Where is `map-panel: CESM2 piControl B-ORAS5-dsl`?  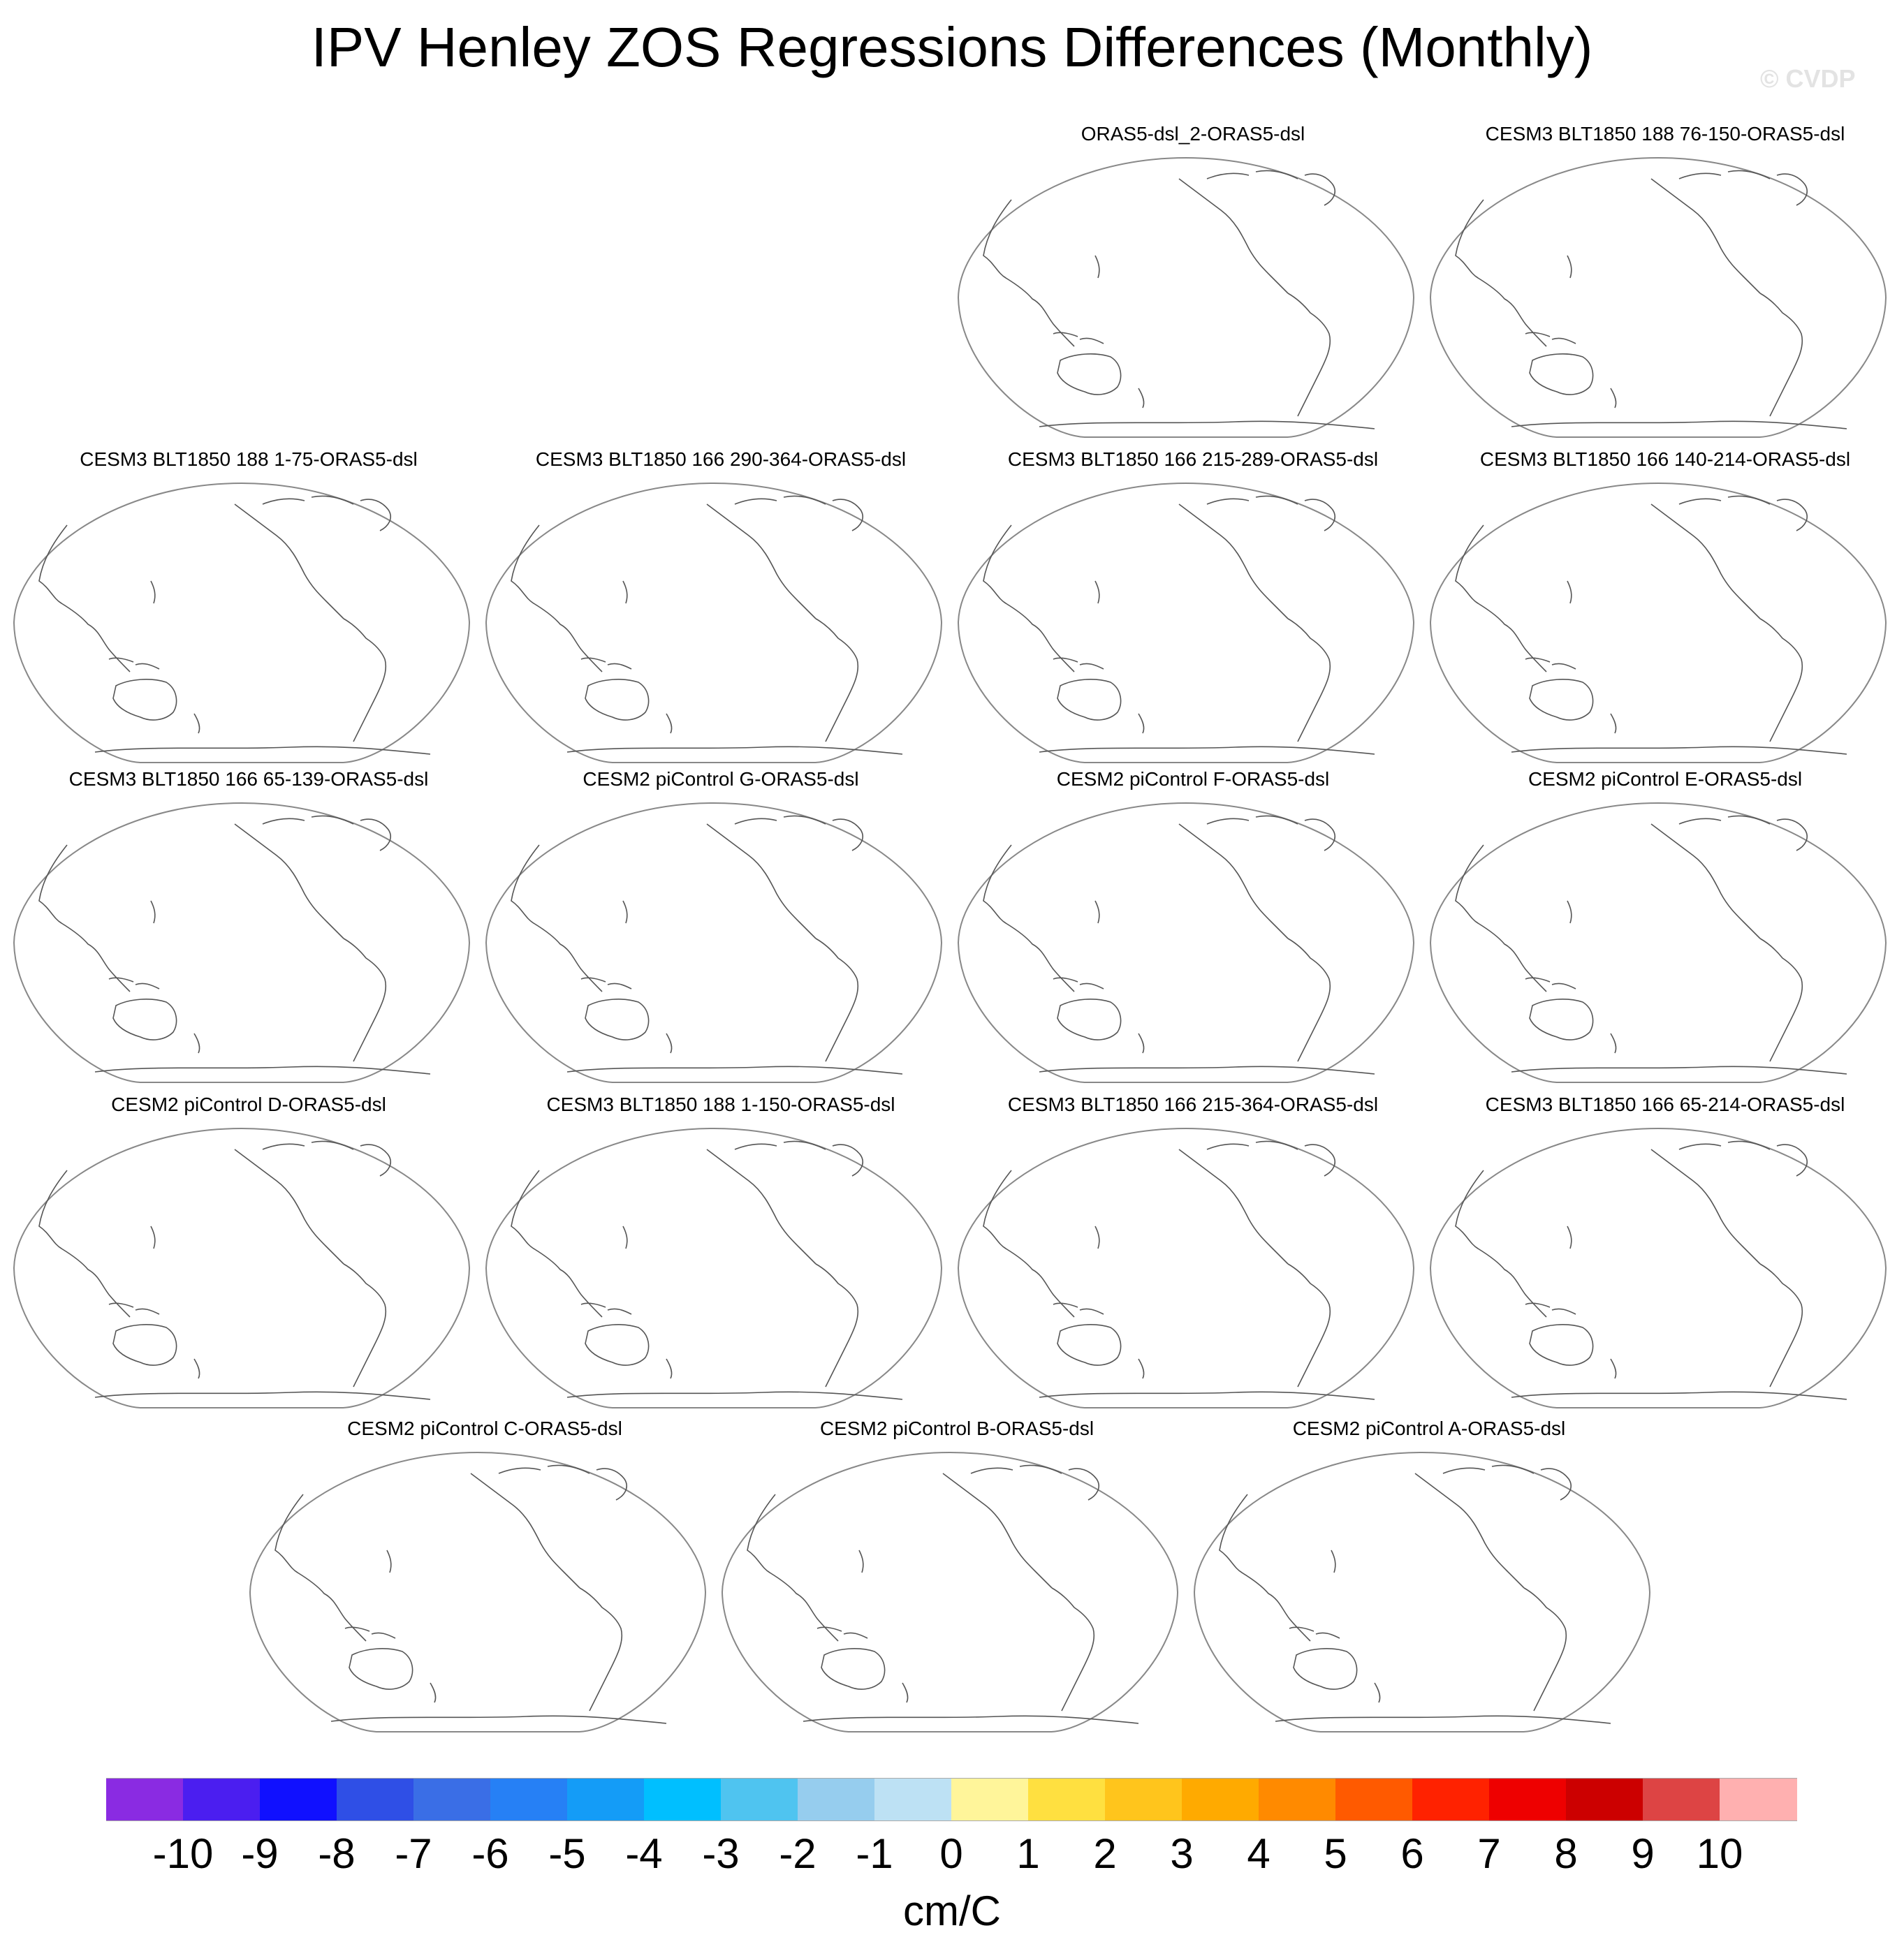 map-panel: CESM2 piControl B-ORAS5-dsl is located at coordinates (956, 1582).